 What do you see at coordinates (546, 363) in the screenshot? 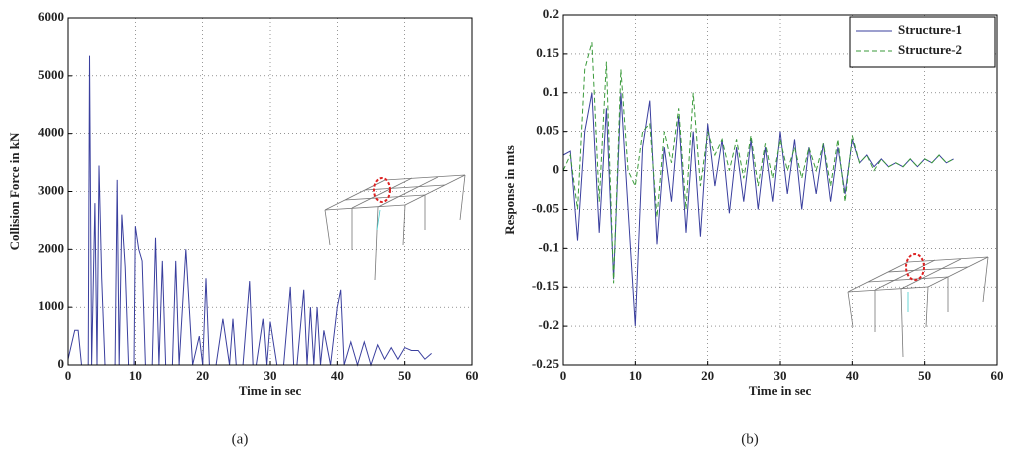
I see `y-tick-label: -0.25` at bounding box center [546, 363].